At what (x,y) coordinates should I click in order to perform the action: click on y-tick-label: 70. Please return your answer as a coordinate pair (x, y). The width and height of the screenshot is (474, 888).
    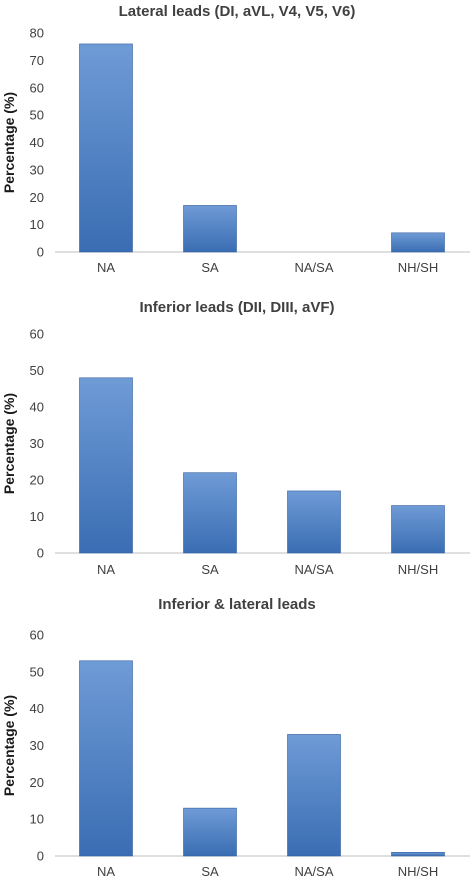
    Looking at the image, I should click on (37, 60).